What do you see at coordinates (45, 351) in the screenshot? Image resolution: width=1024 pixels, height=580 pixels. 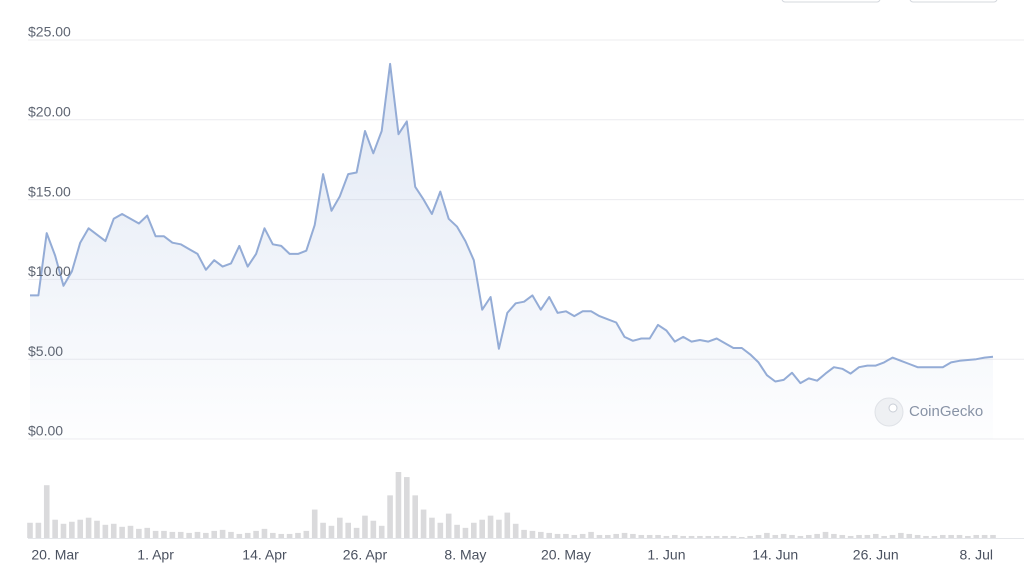 I see `y-tick-label: $5.00` at bounding box center [45, 351].